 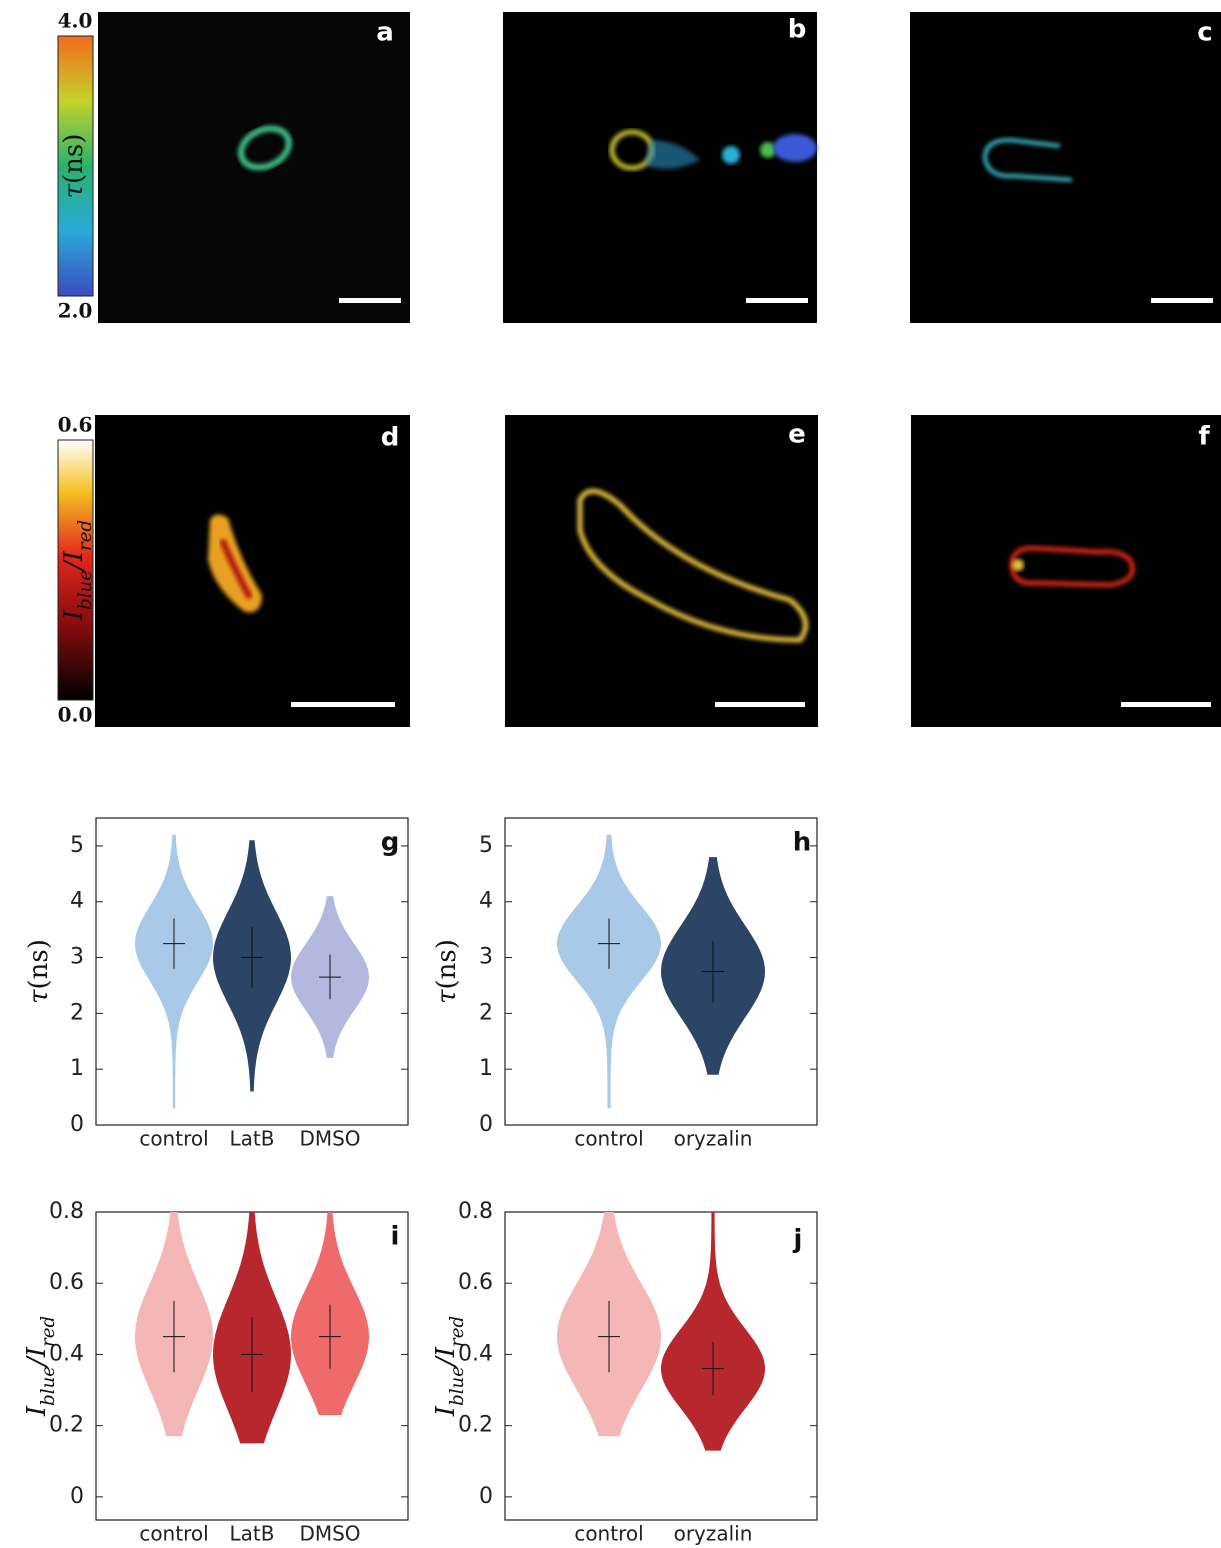 I want to click on image-c, so click(x=1065, y=167).